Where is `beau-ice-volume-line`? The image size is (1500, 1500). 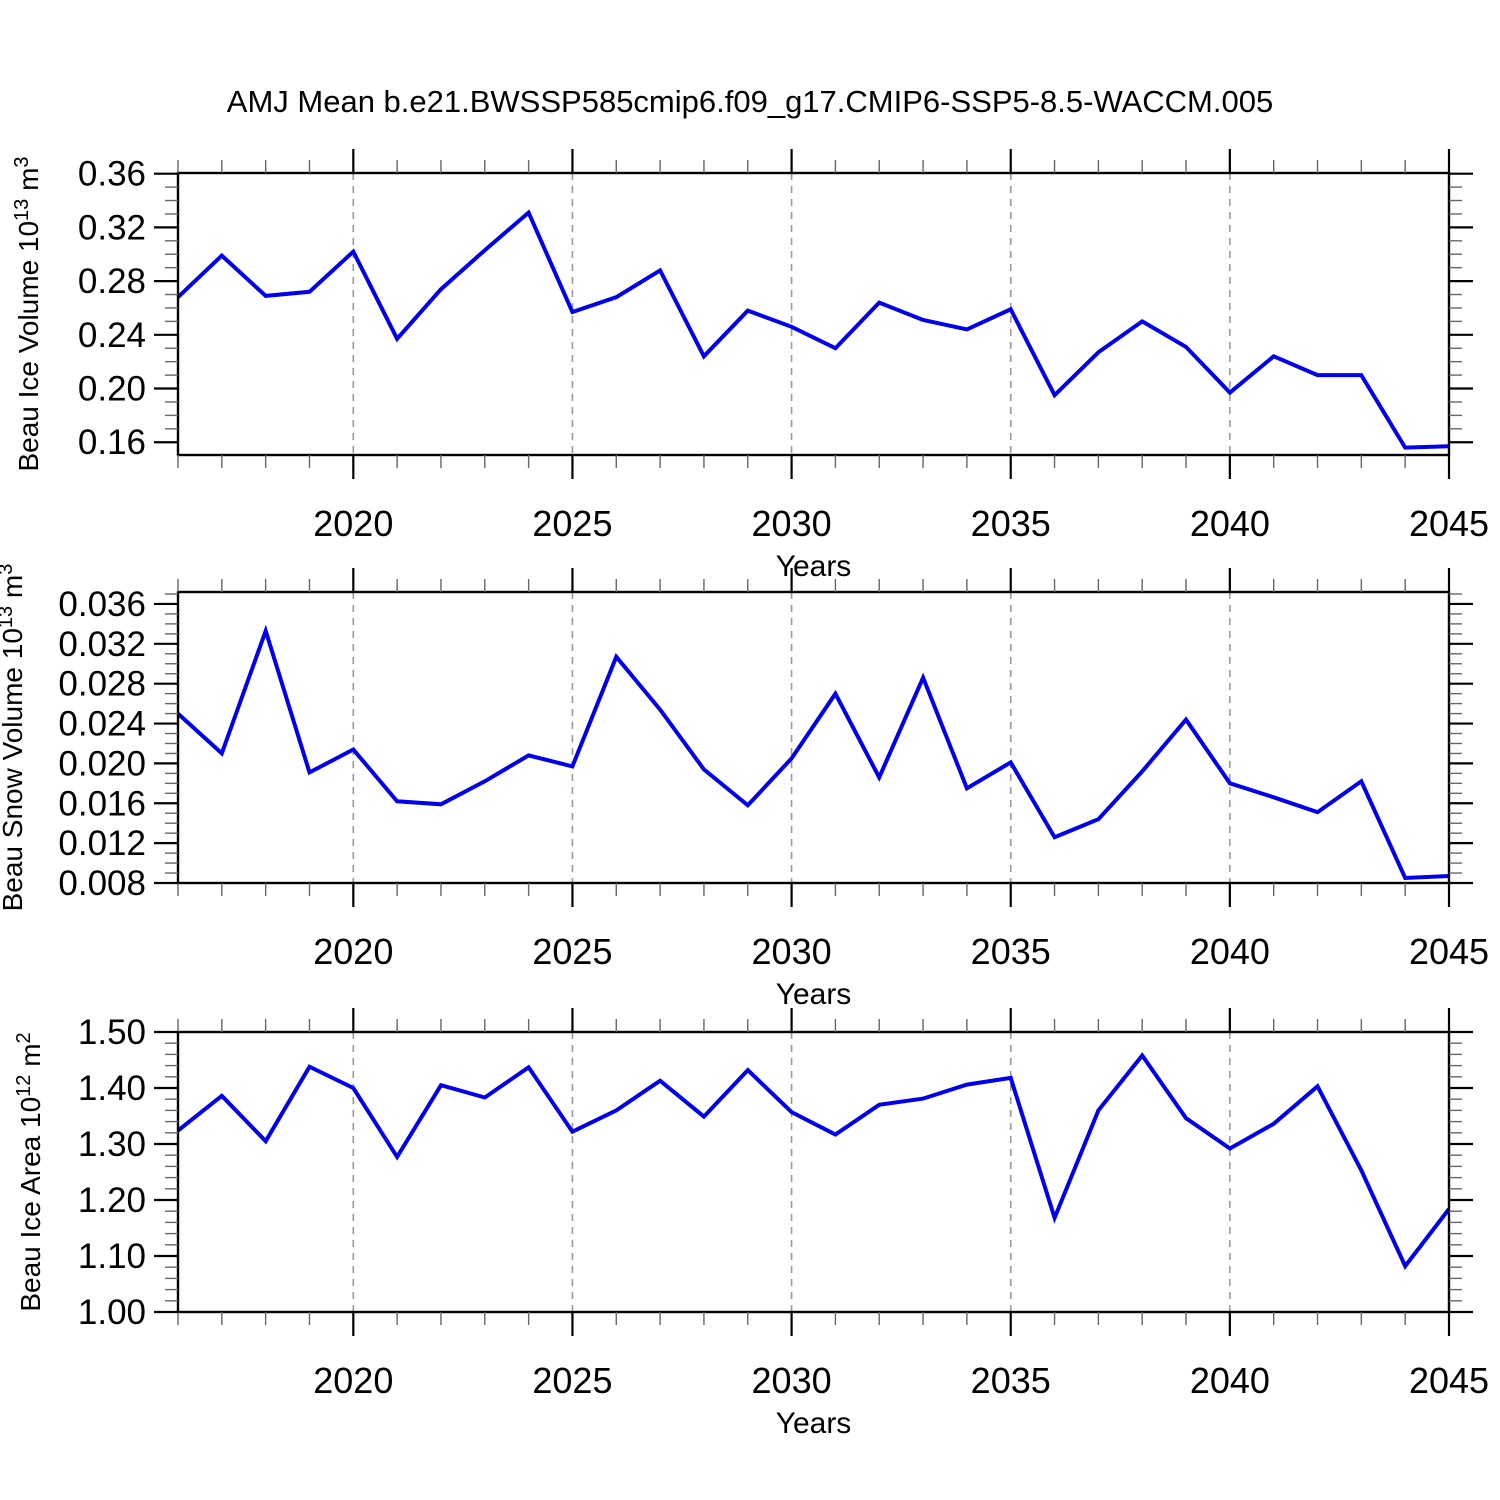
beau-ice-volume-line is located at coordinates (813, 329).